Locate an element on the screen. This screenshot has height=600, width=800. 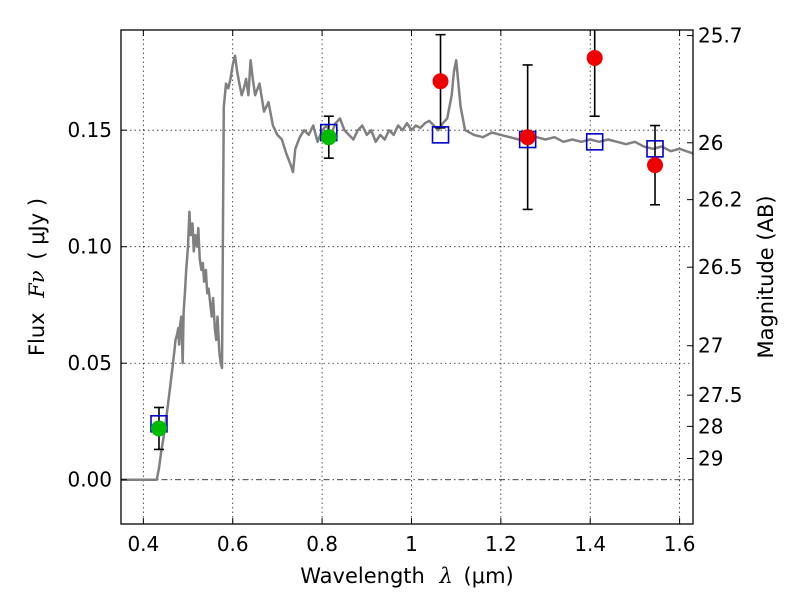
right-tick-label: 26 is located at coordinates (710, 143).